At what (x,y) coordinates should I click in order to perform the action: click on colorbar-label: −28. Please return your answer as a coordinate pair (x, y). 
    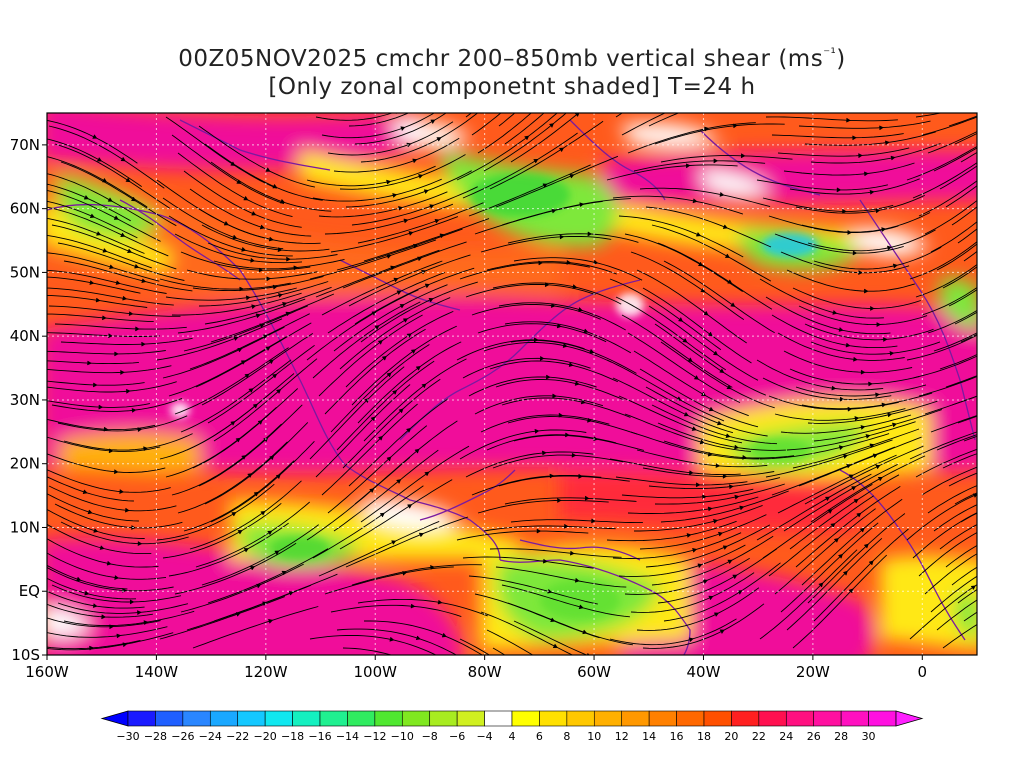
    Looking at the image, I should click on (155, 736).